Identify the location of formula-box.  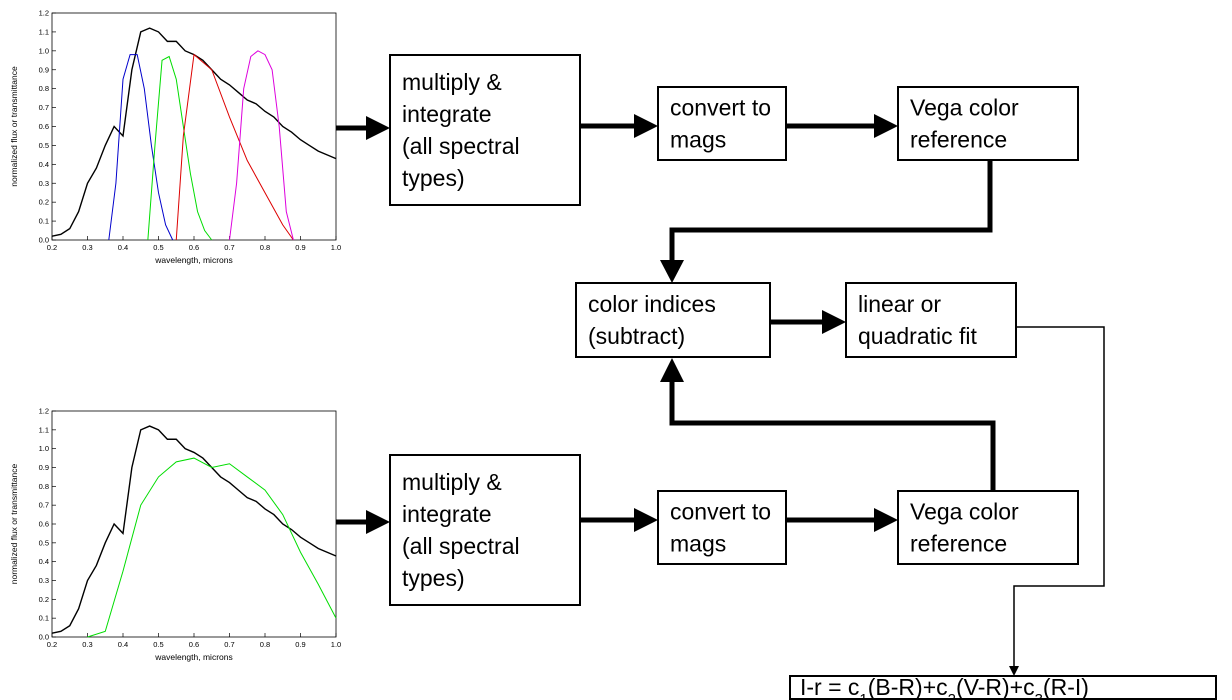
(1003, 687).